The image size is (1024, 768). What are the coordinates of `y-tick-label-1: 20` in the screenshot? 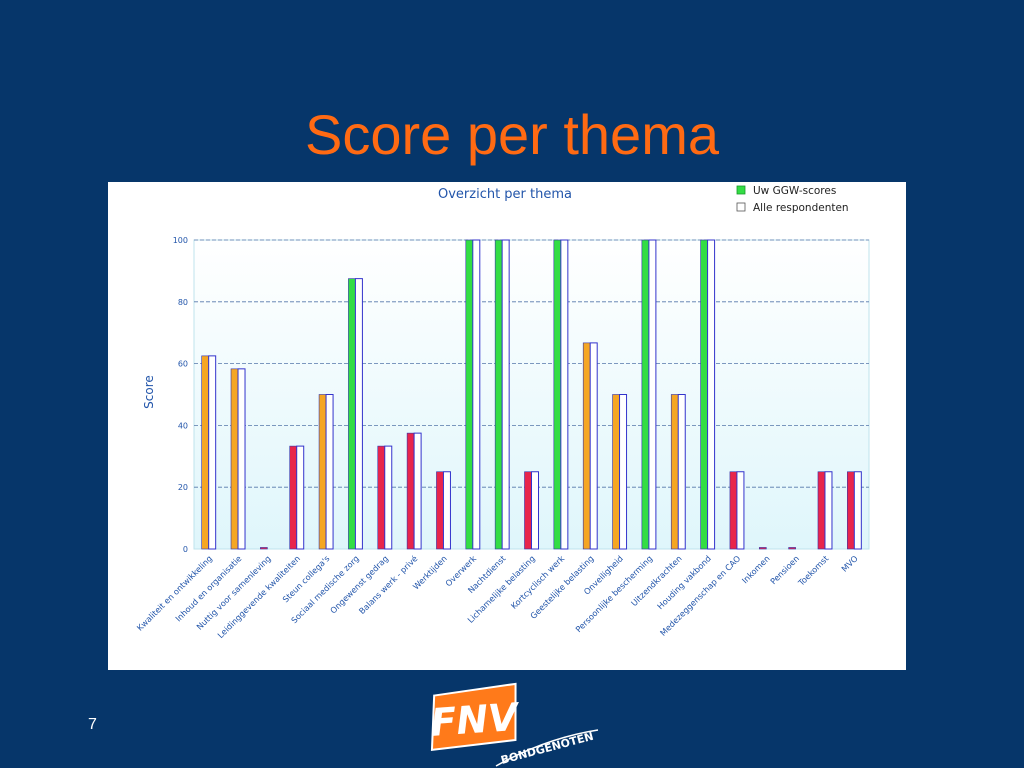 It's located at (183, 487).